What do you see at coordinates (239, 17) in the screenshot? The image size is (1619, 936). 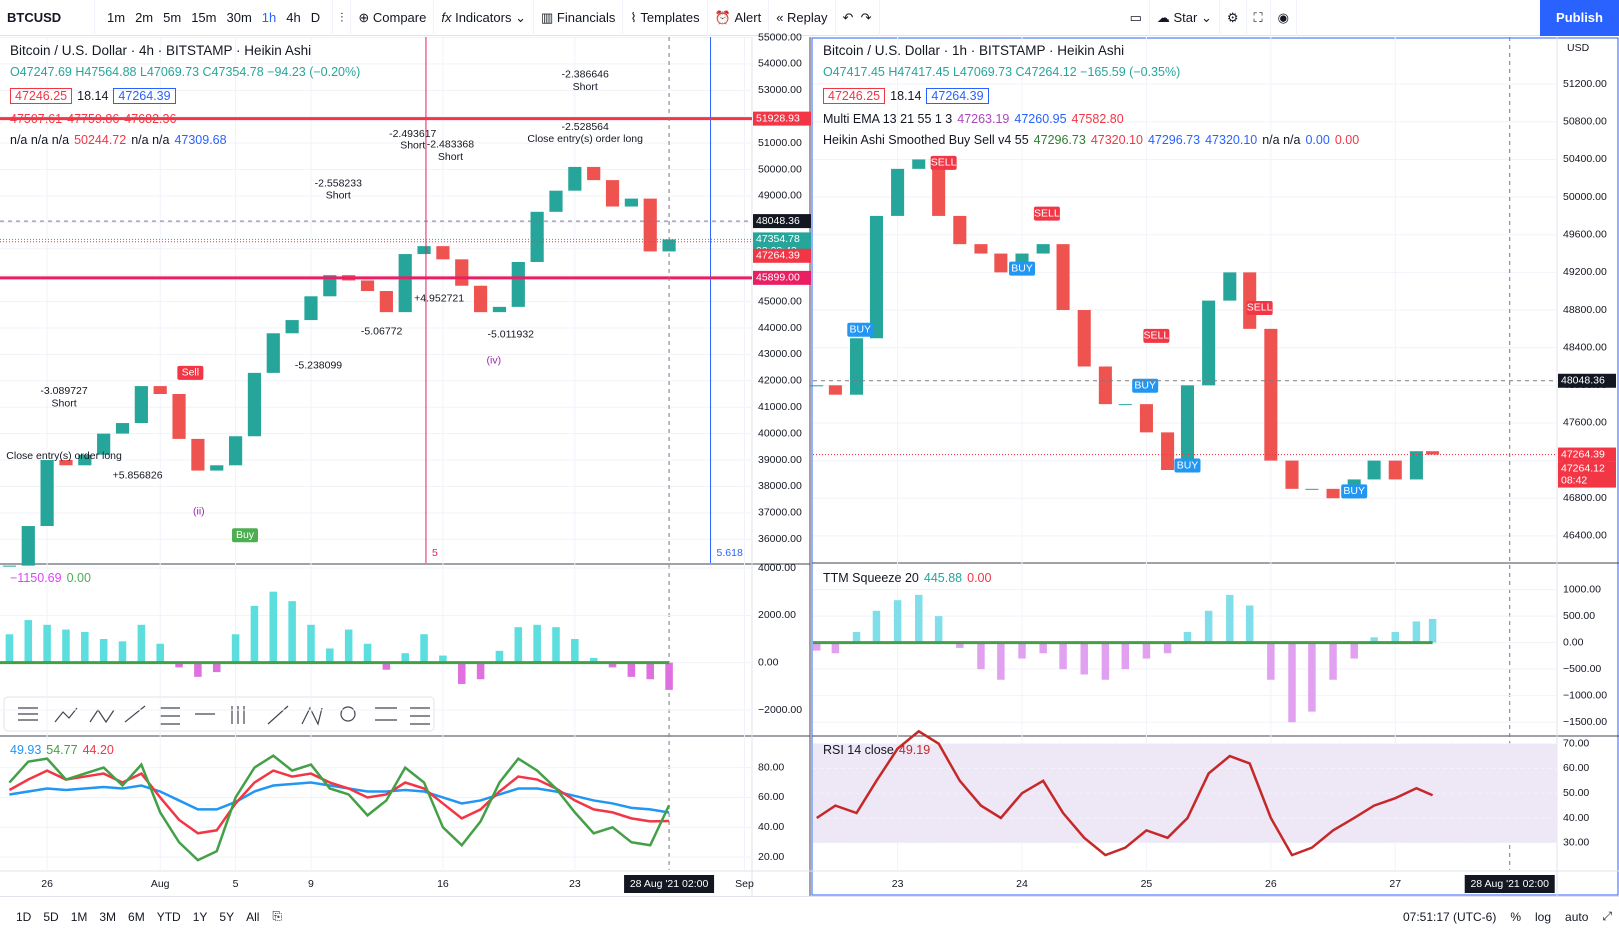 I see `interval: 30m` at bounding box center [239, 17].